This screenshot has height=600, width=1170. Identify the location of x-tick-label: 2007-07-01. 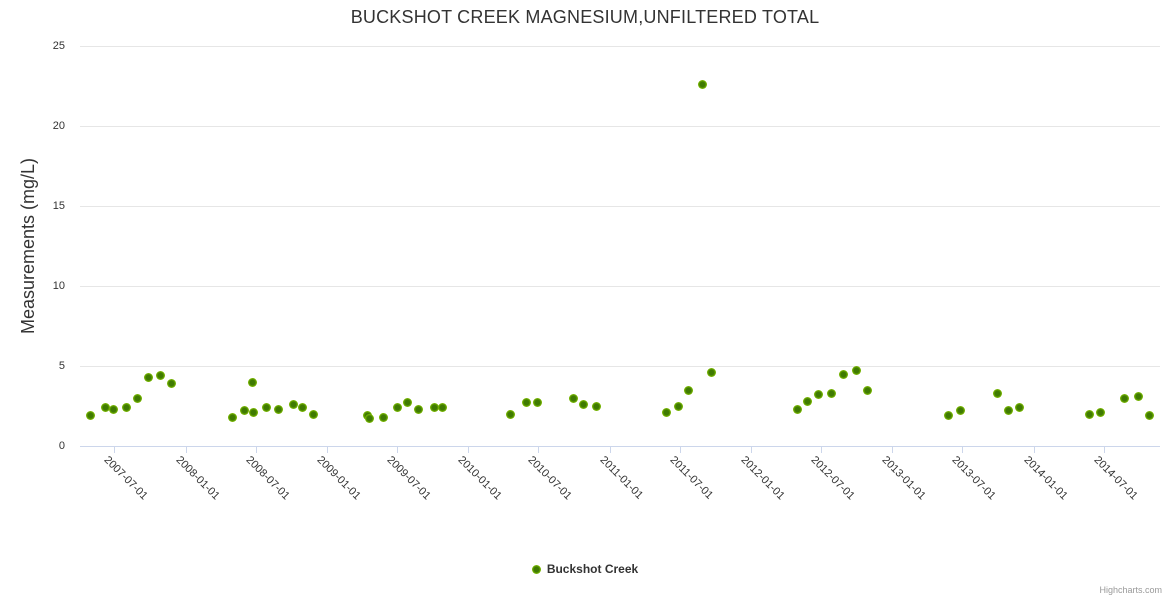
(126, 478).